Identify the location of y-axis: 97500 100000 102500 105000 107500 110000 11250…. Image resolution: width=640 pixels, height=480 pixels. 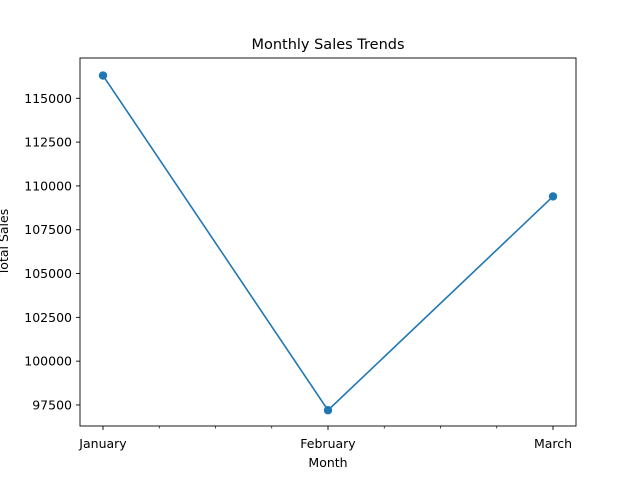
(52, 251).